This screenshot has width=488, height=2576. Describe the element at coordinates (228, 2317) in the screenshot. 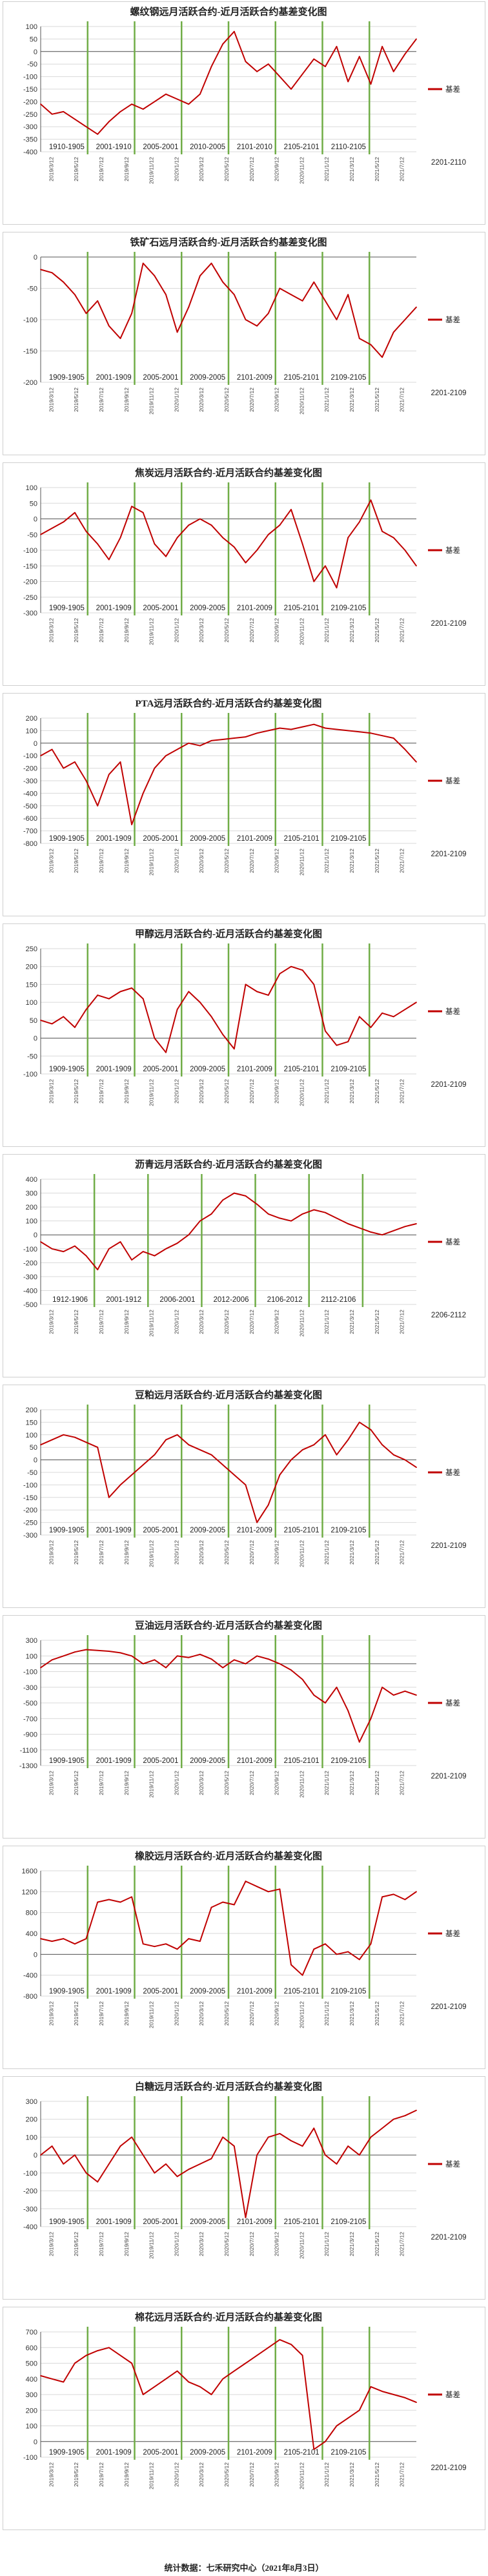

I see `chart-title: 棉花远月活跃合约-近月活跃合约基差变化图` at that location.